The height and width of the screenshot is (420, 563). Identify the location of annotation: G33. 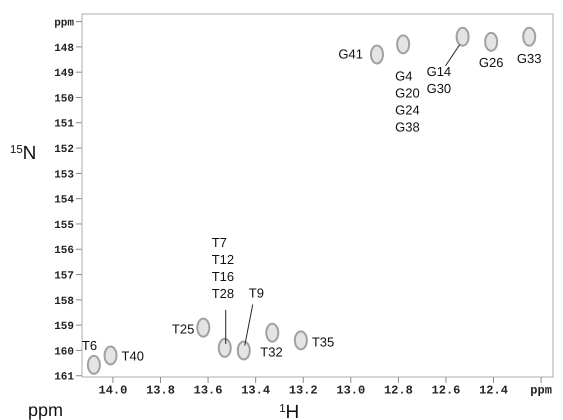
(529, 58).